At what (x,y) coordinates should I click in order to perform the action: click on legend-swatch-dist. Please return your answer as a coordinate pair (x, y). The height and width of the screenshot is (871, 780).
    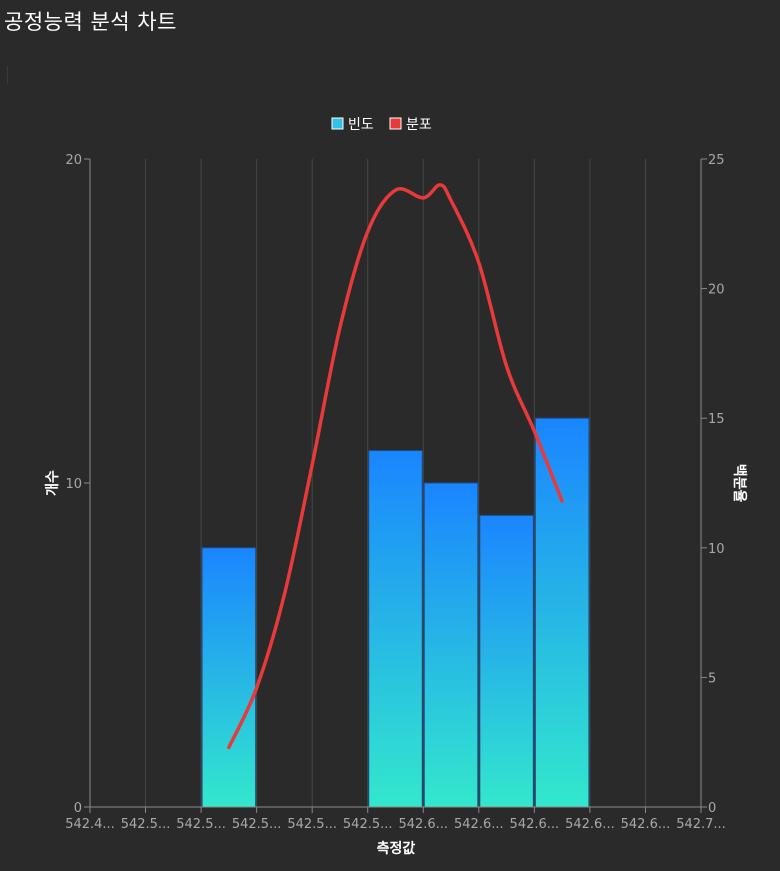
    Looking at the image, I should click on (395, 123).